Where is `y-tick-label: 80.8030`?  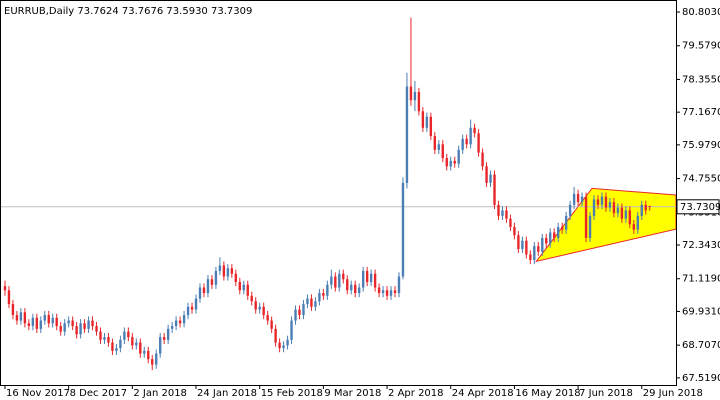
y-tick-label: 80.8030 is located at coordinates (701, 12).